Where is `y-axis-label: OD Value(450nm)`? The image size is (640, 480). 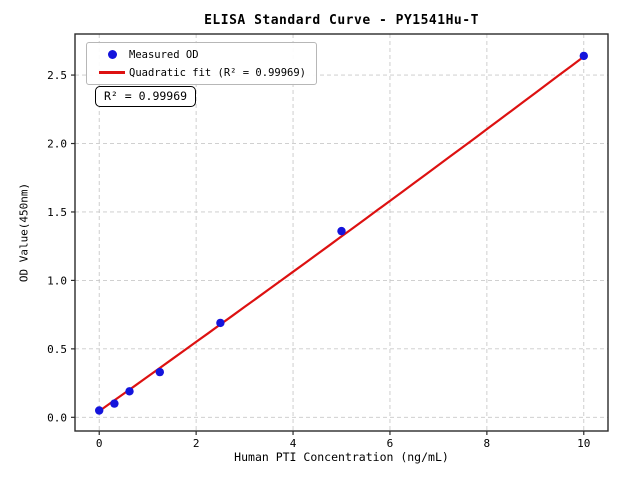
y-axis-label: OD Value(450nm) is located at coordinates (24, 232).